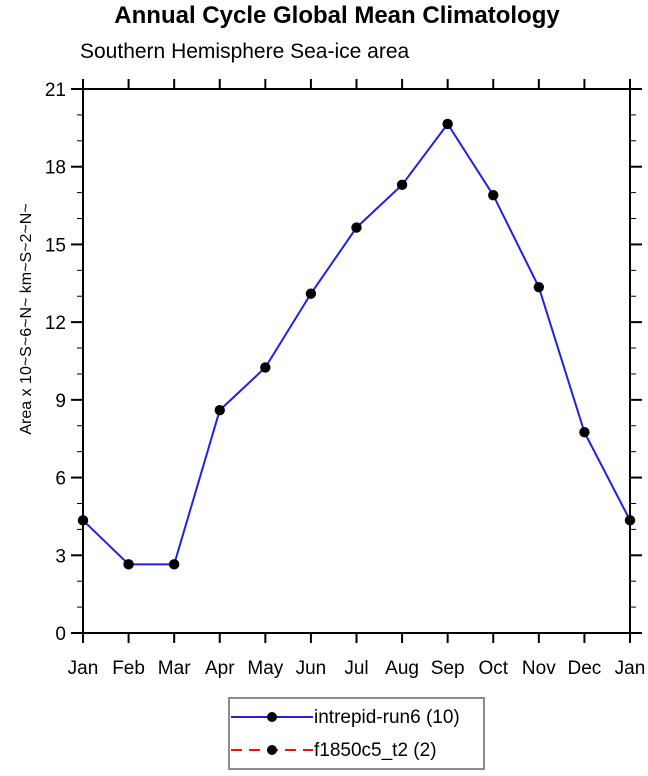 The width and height of the screenshot is (648, 776). Describe the element at coordinates (128, 668) in the screenshot. I see `x-tick-label: Feb` at that location.